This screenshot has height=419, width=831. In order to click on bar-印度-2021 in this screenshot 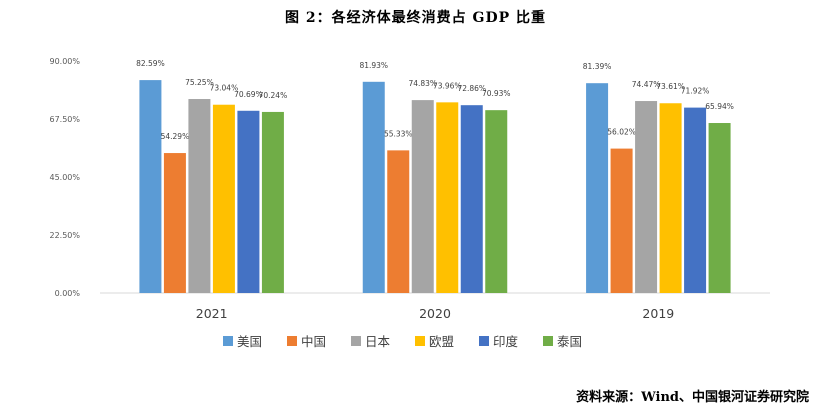, I will do `click(248, 201)`.